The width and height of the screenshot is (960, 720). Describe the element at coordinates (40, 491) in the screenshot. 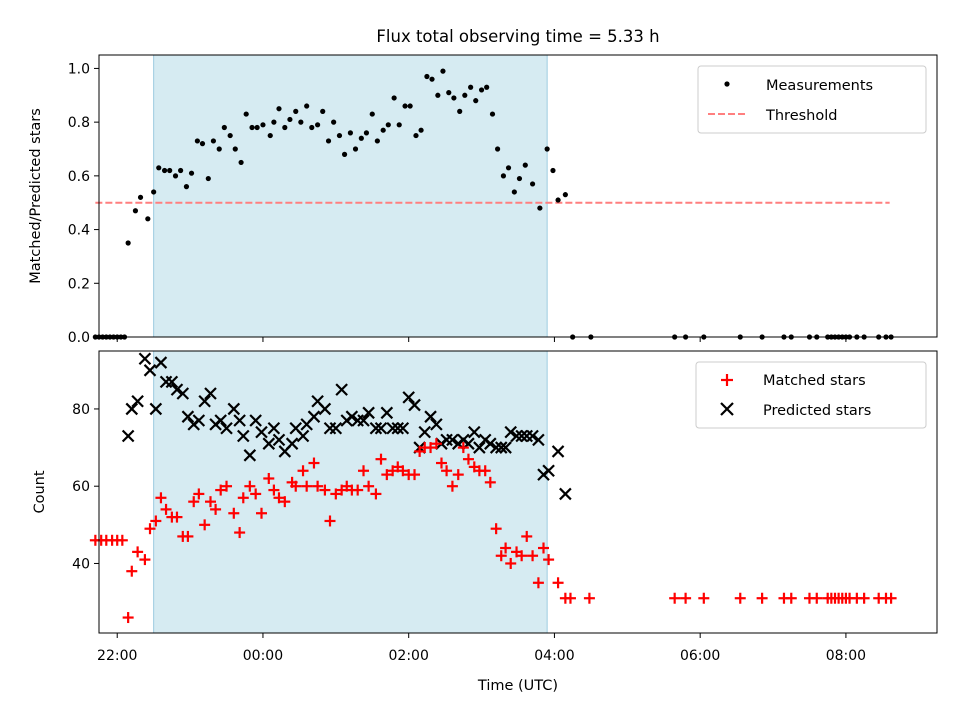

I see `bottom-y-axis-label: Count` at that location.